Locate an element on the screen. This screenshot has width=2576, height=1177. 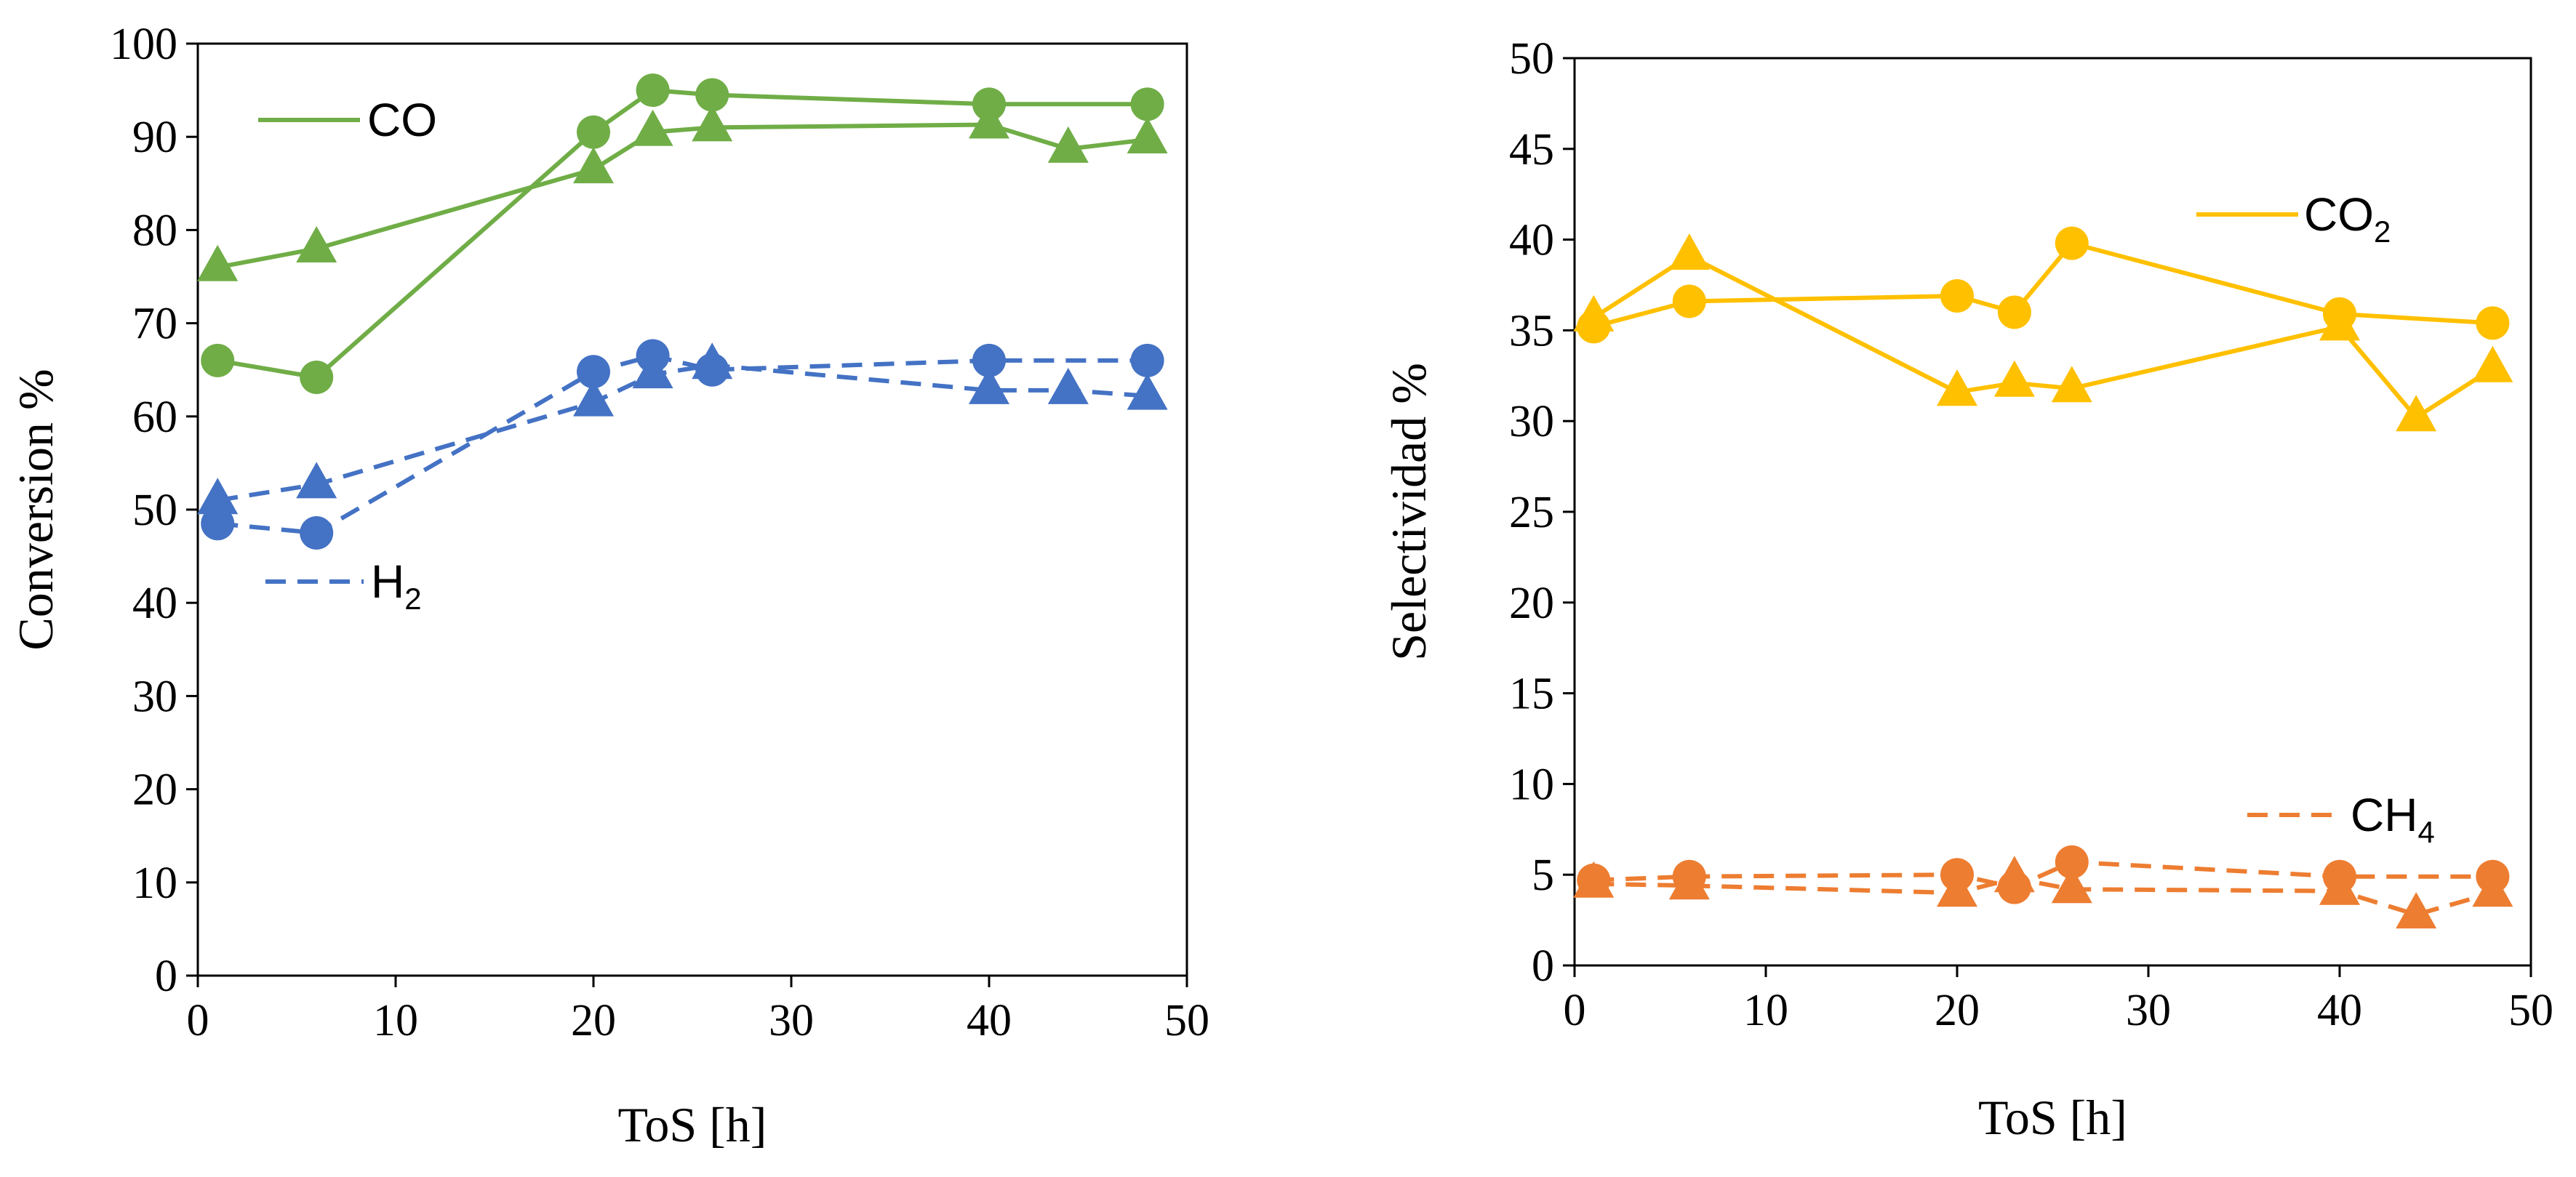
legend-label: CO is located at coordinates (402, 120).